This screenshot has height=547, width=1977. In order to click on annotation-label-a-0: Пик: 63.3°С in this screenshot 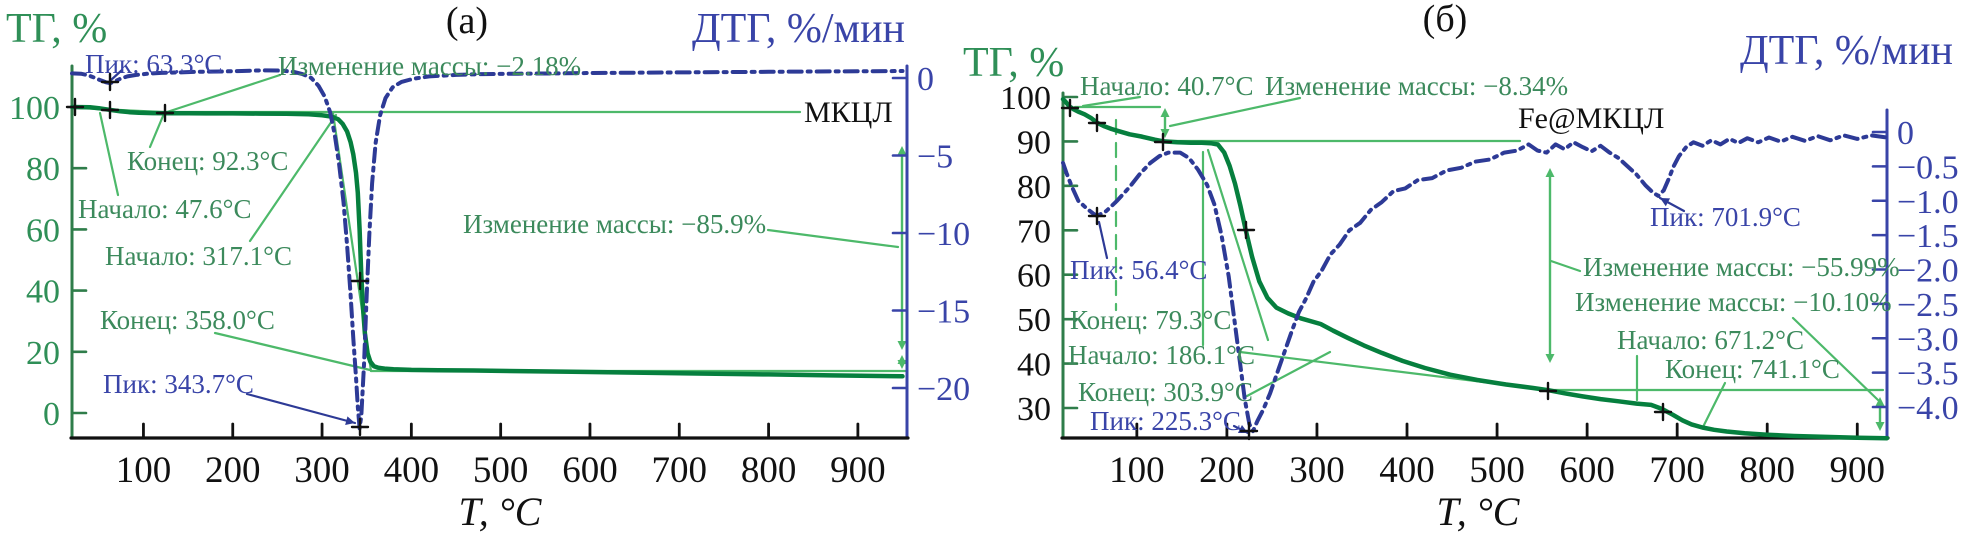, I will do `click(153, 64)`.